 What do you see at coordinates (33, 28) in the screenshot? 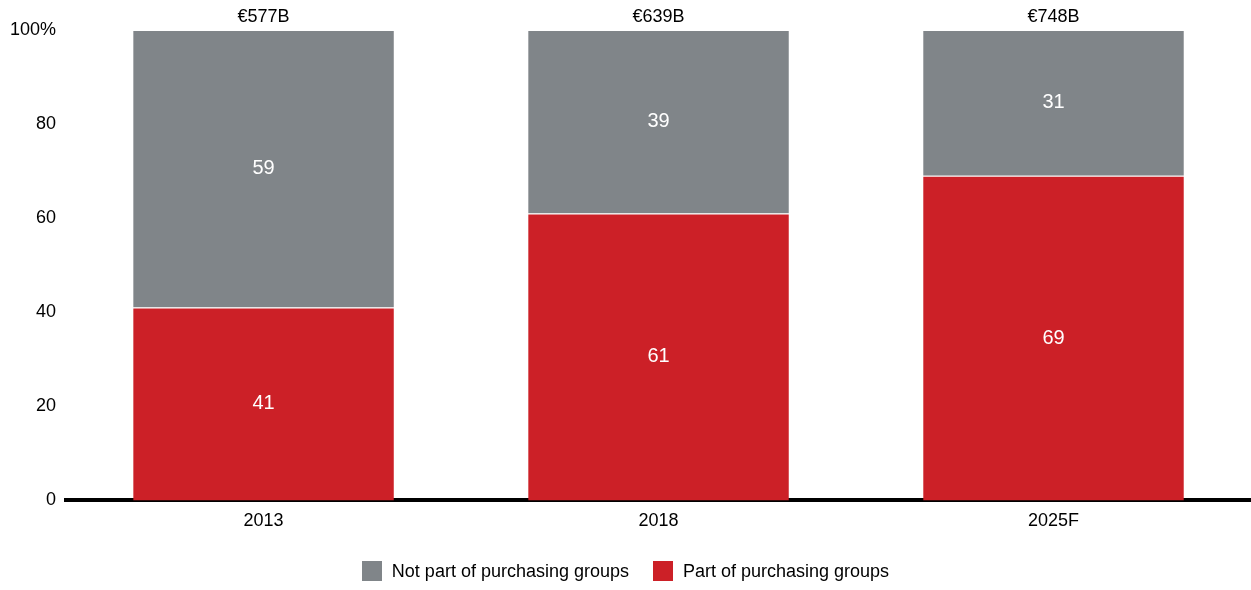
I see `y-tick-label: 100%` at bounding box center [33, 28].